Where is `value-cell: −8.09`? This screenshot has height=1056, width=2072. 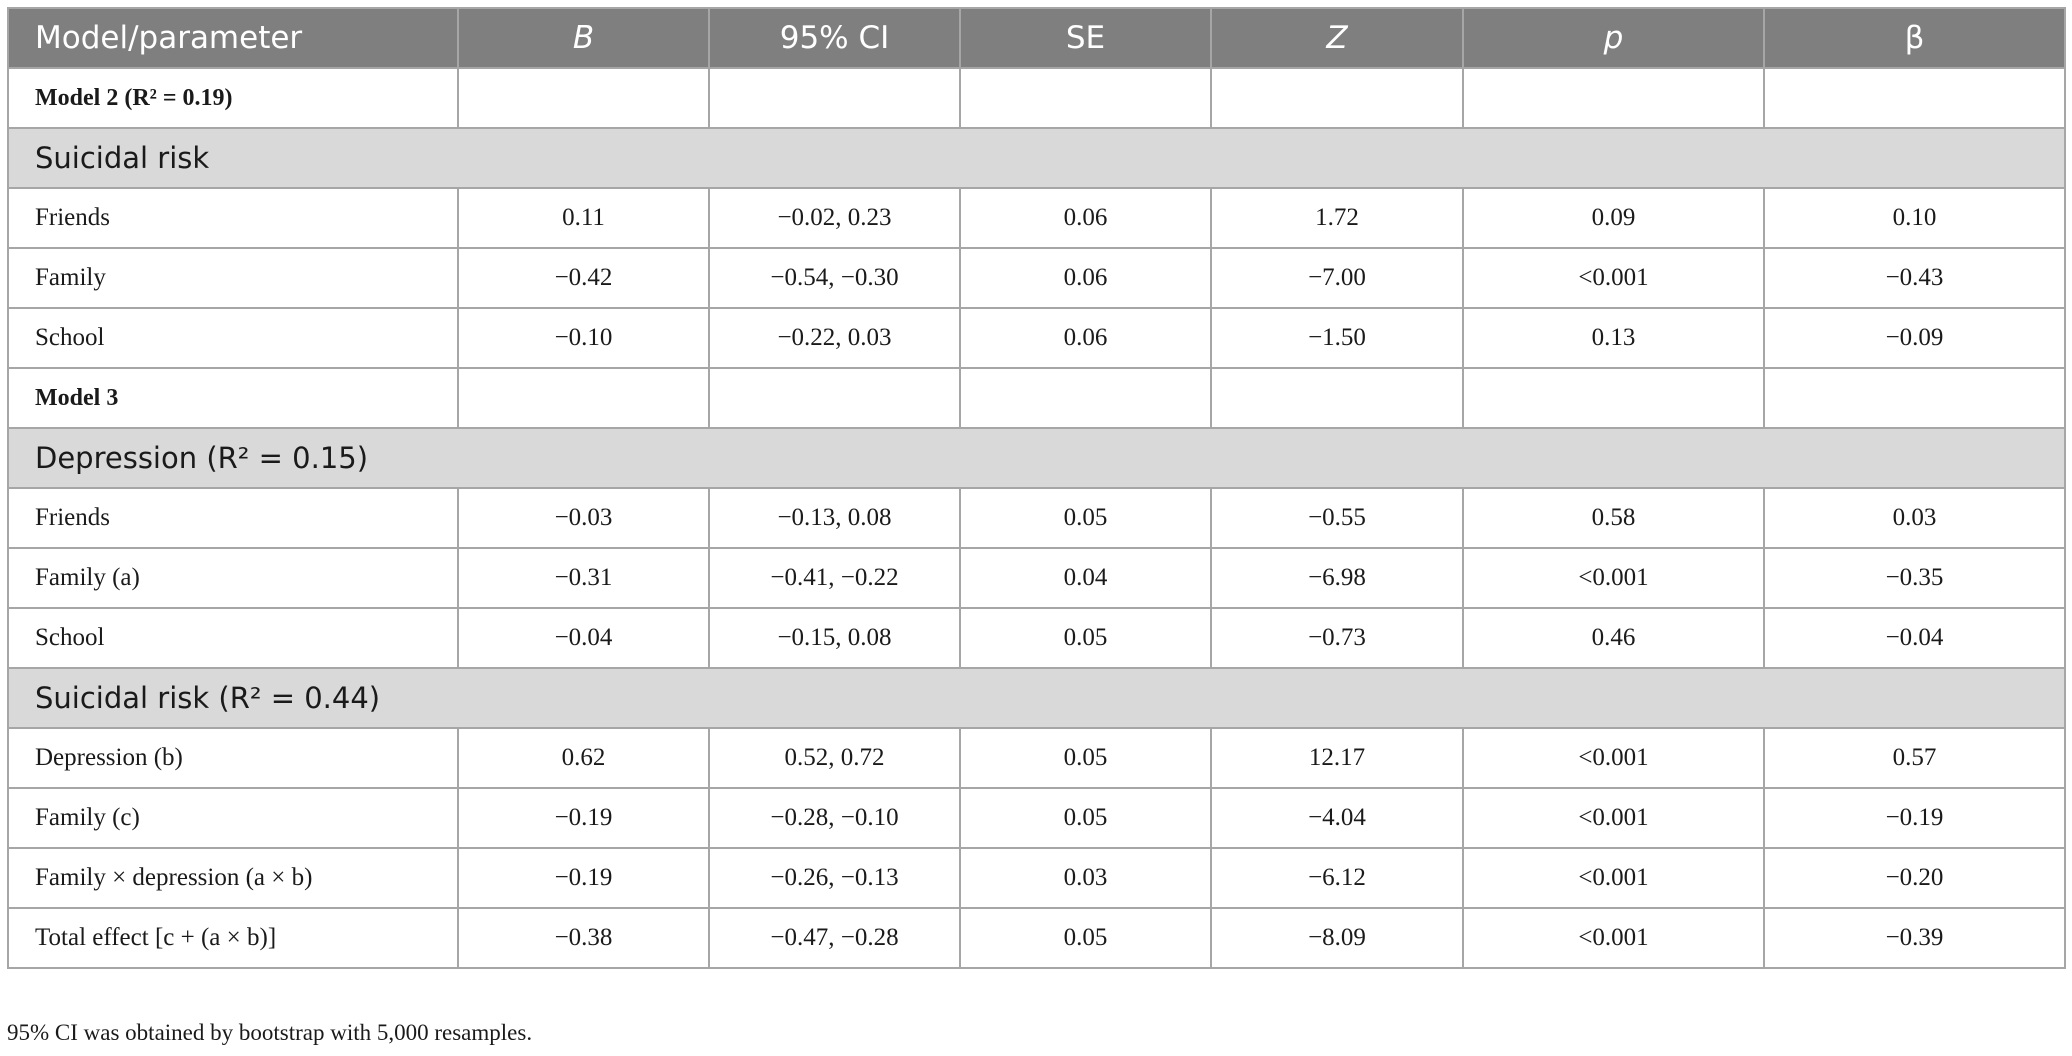 value-cell: −8.09 is located at coordinates (1337, 938).